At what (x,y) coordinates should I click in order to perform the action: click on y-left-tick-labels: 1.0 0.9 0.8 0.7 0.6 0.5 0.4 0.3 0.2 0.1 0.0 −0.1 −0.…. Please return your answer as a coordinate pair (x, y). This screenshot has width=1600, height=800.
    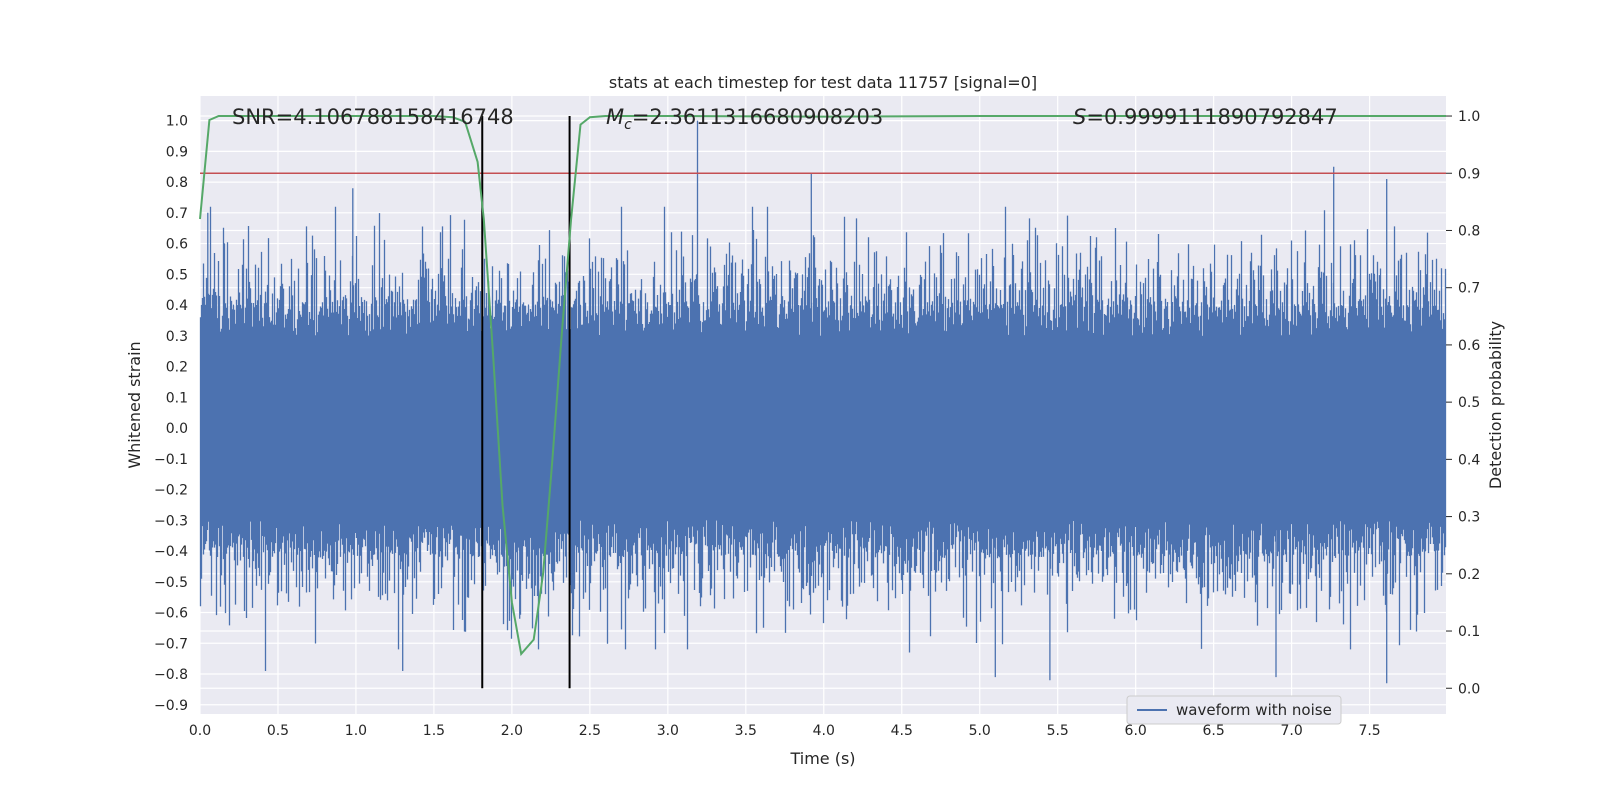
    Looking at the image, I should click on (171, 414).